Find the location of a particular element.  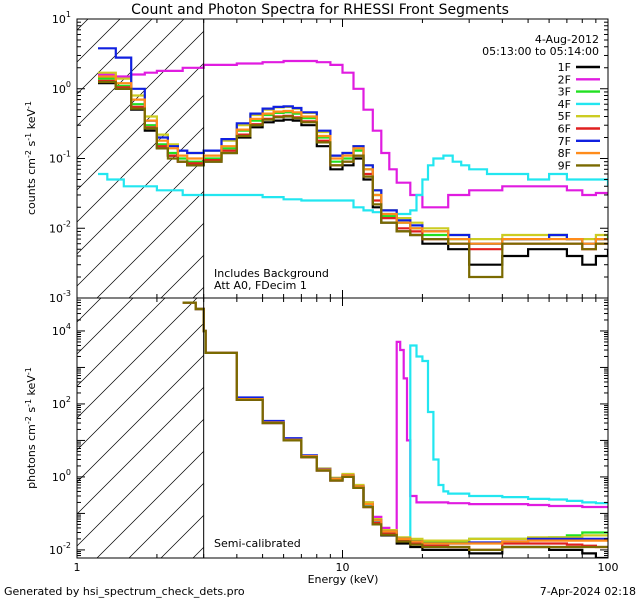

count-ylabel: counts cm-2 s-1 keV-1 is located at coordinates (31, 158).